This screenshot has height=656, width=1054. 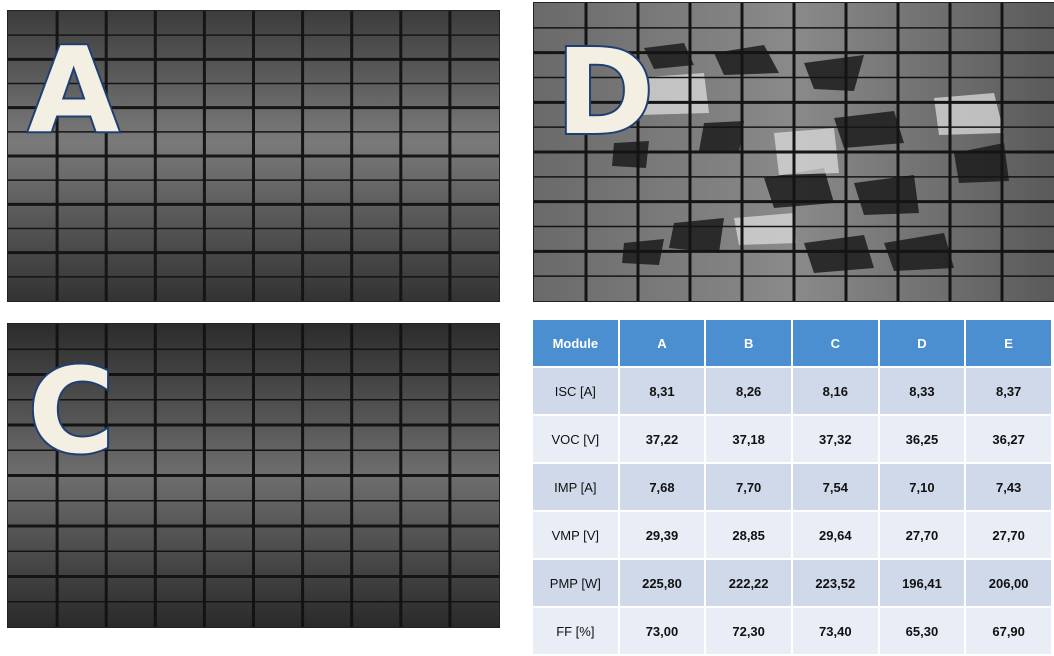 What do you see at coordinates (662, 439) in the screenshot?
I see `table-cell: 37,22` at bounding box center [662, 439].